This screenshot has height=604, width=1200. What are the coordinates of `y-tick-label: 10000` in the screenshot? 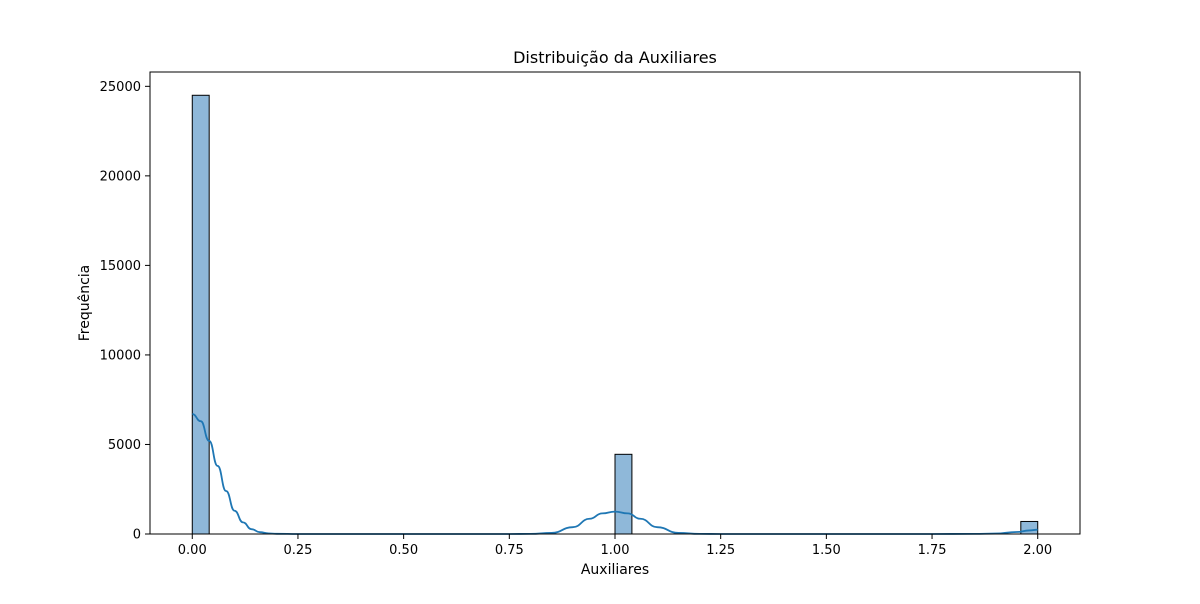 It's located at (120, 355).